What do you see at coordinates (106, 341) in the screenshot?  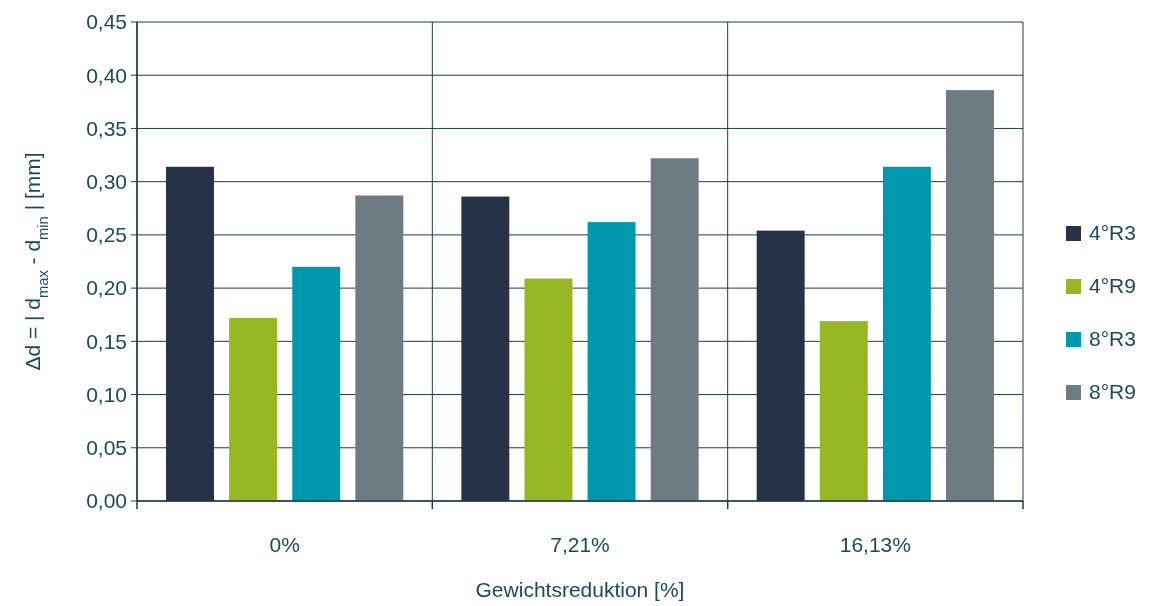 I see `y-tick-label: 0,15` at bounding box center [106, 341].